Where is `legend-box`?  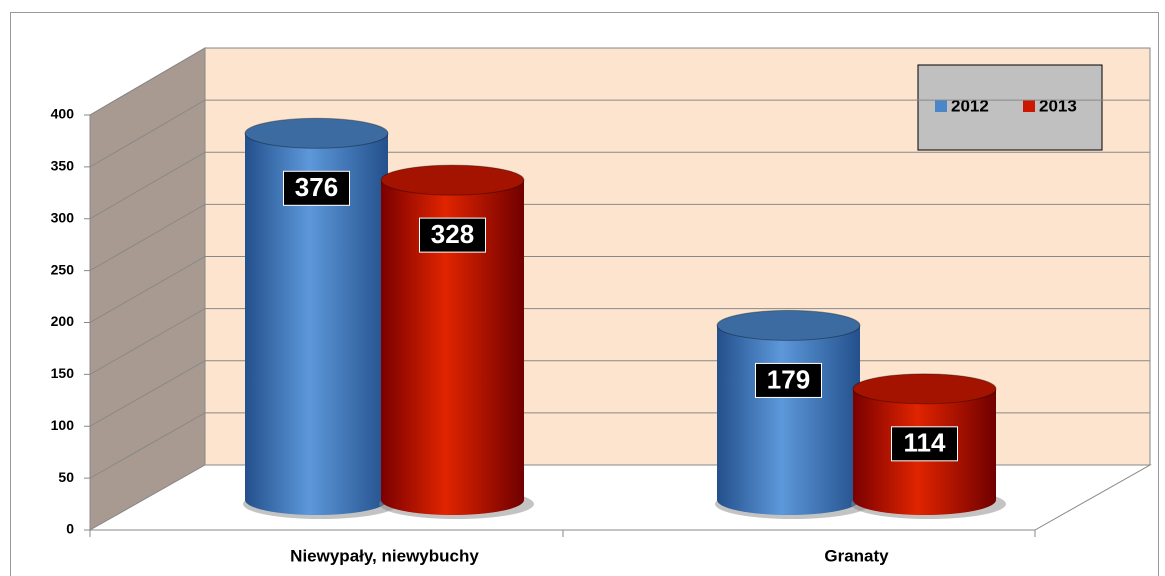
legend-box is located at coordinates (1010, 107).